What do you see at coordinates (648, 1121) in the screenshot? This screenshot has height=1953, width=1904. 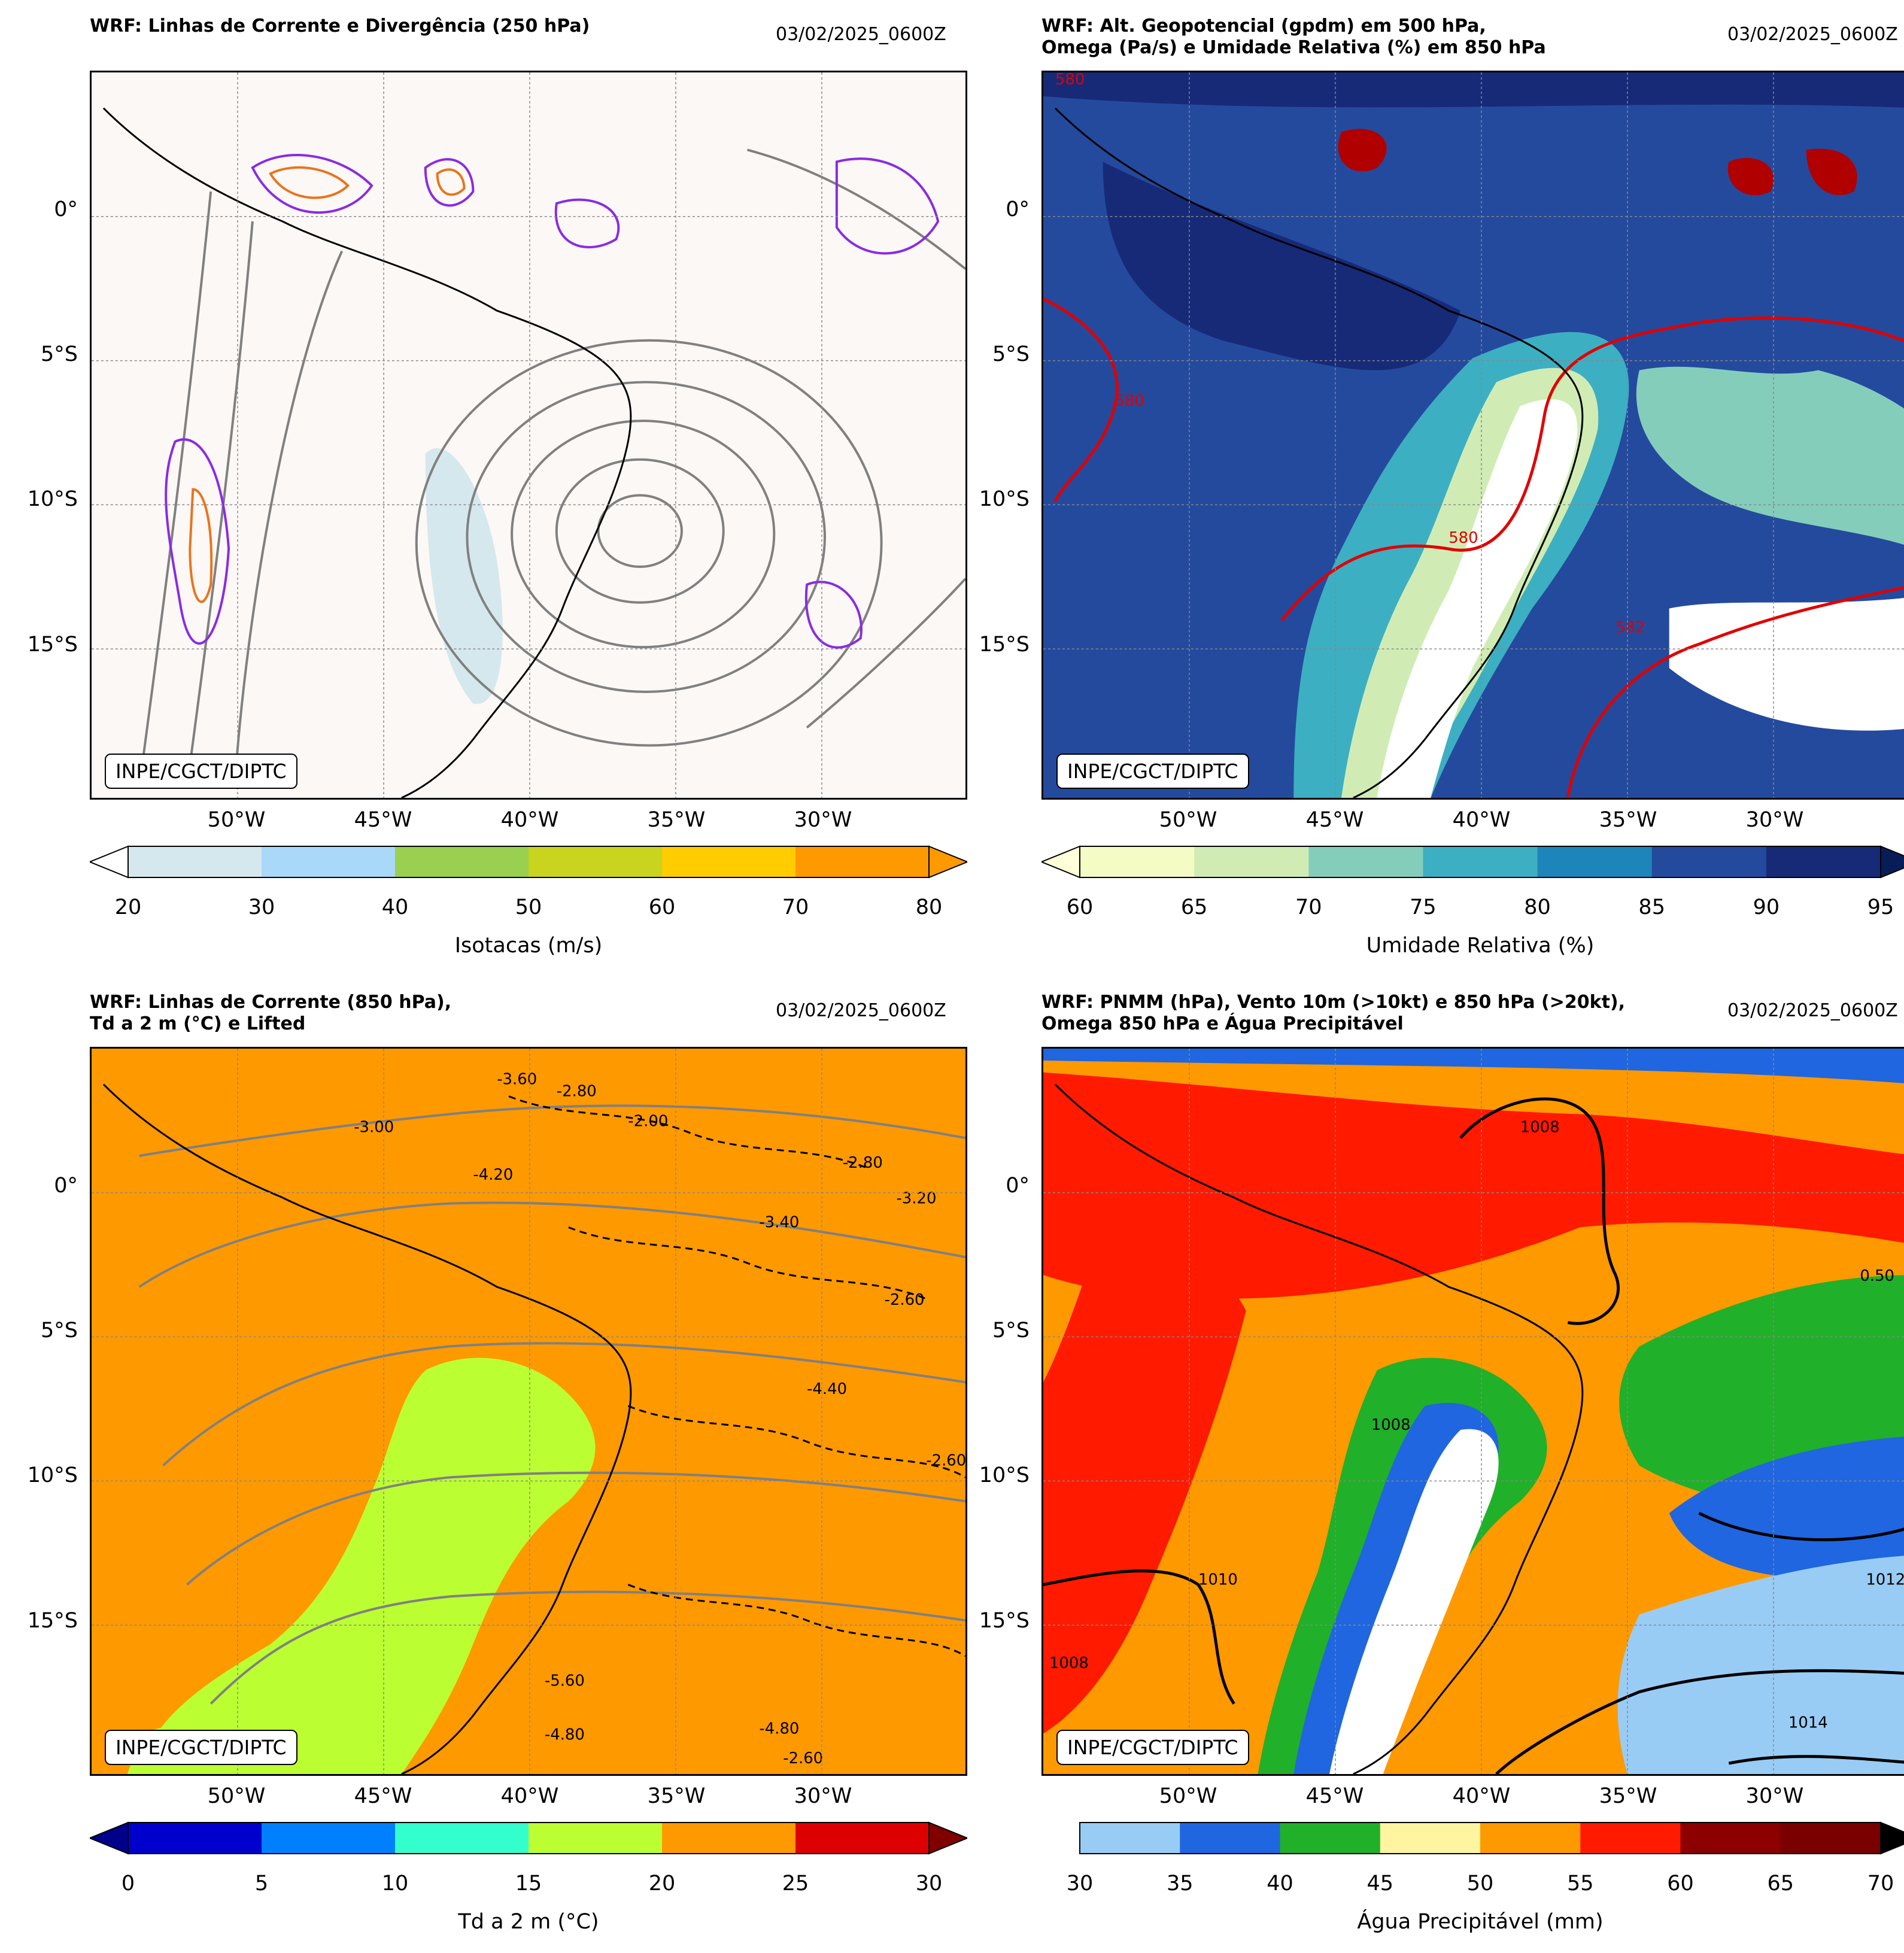 I see `contour-label: -2.00` at bounding box center [648, 1121].